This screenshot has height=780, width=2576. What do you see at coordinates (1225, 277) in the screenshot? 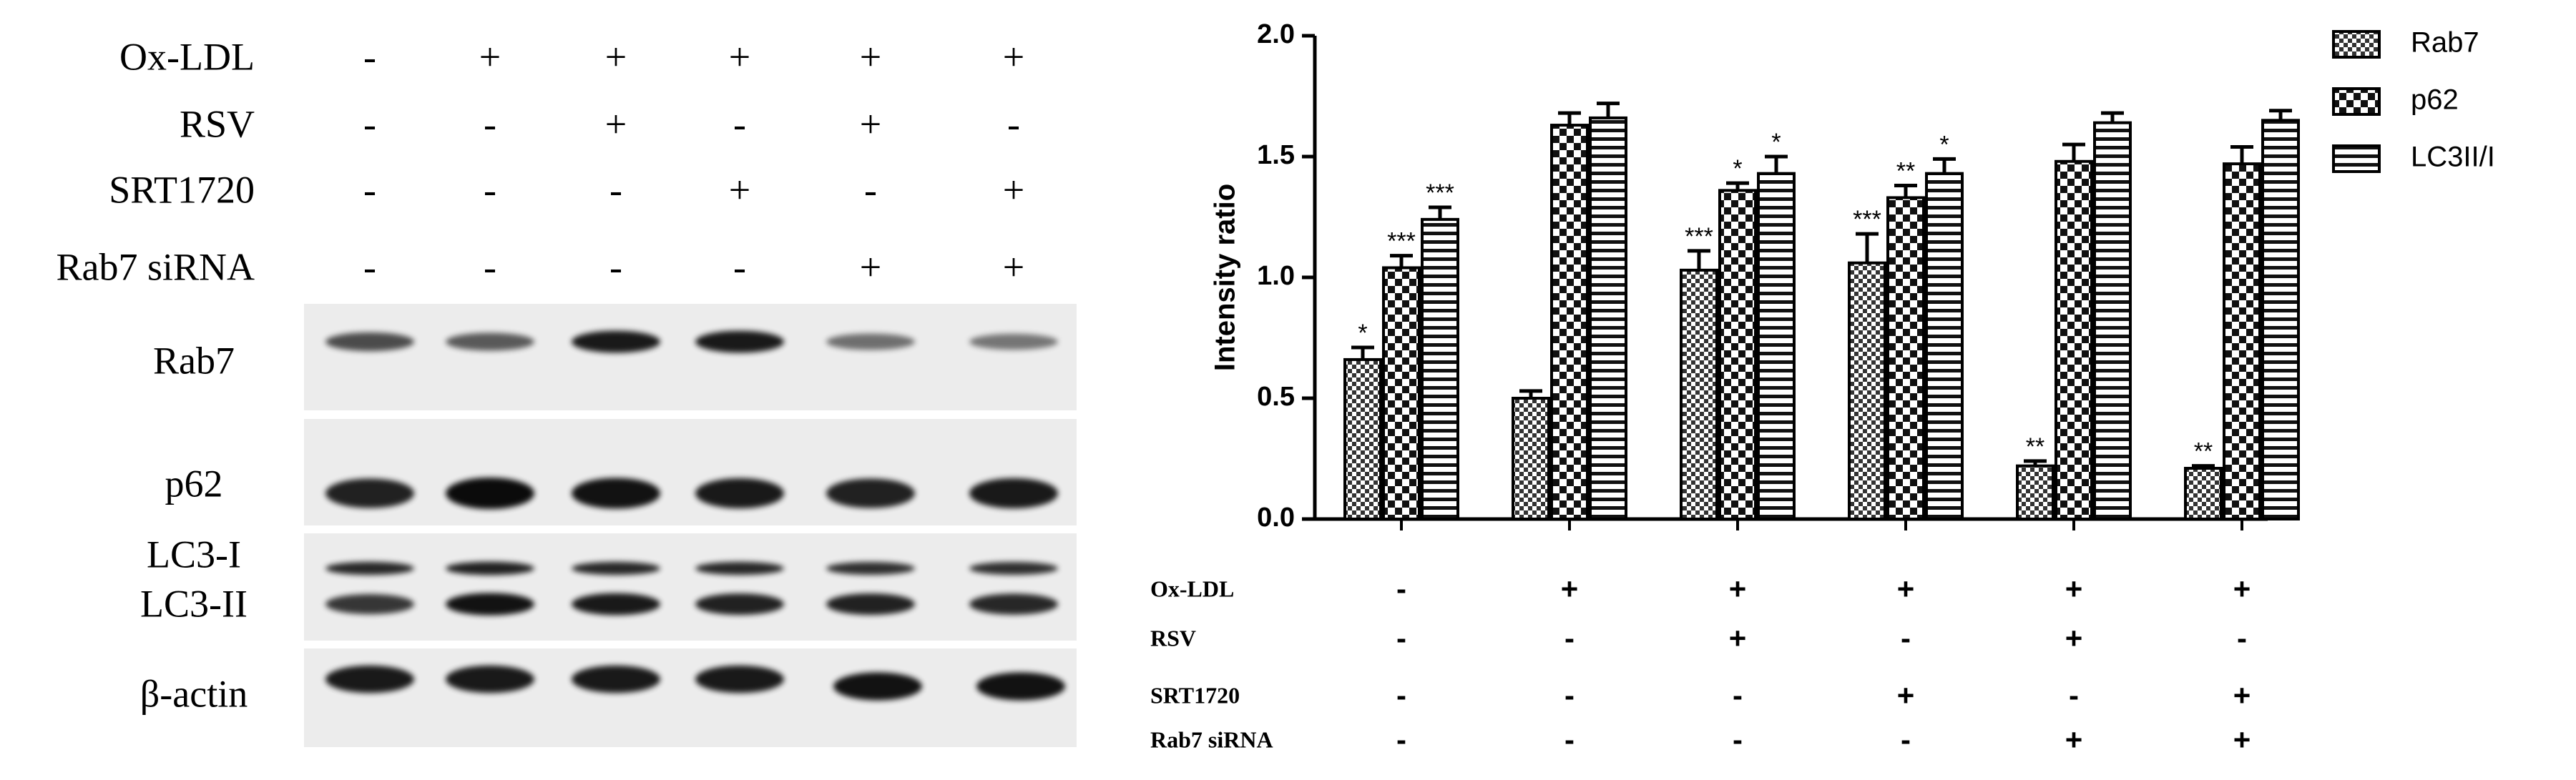
I see `y-axis-label: Intensity ratio` at bounding box center [1225, 277].